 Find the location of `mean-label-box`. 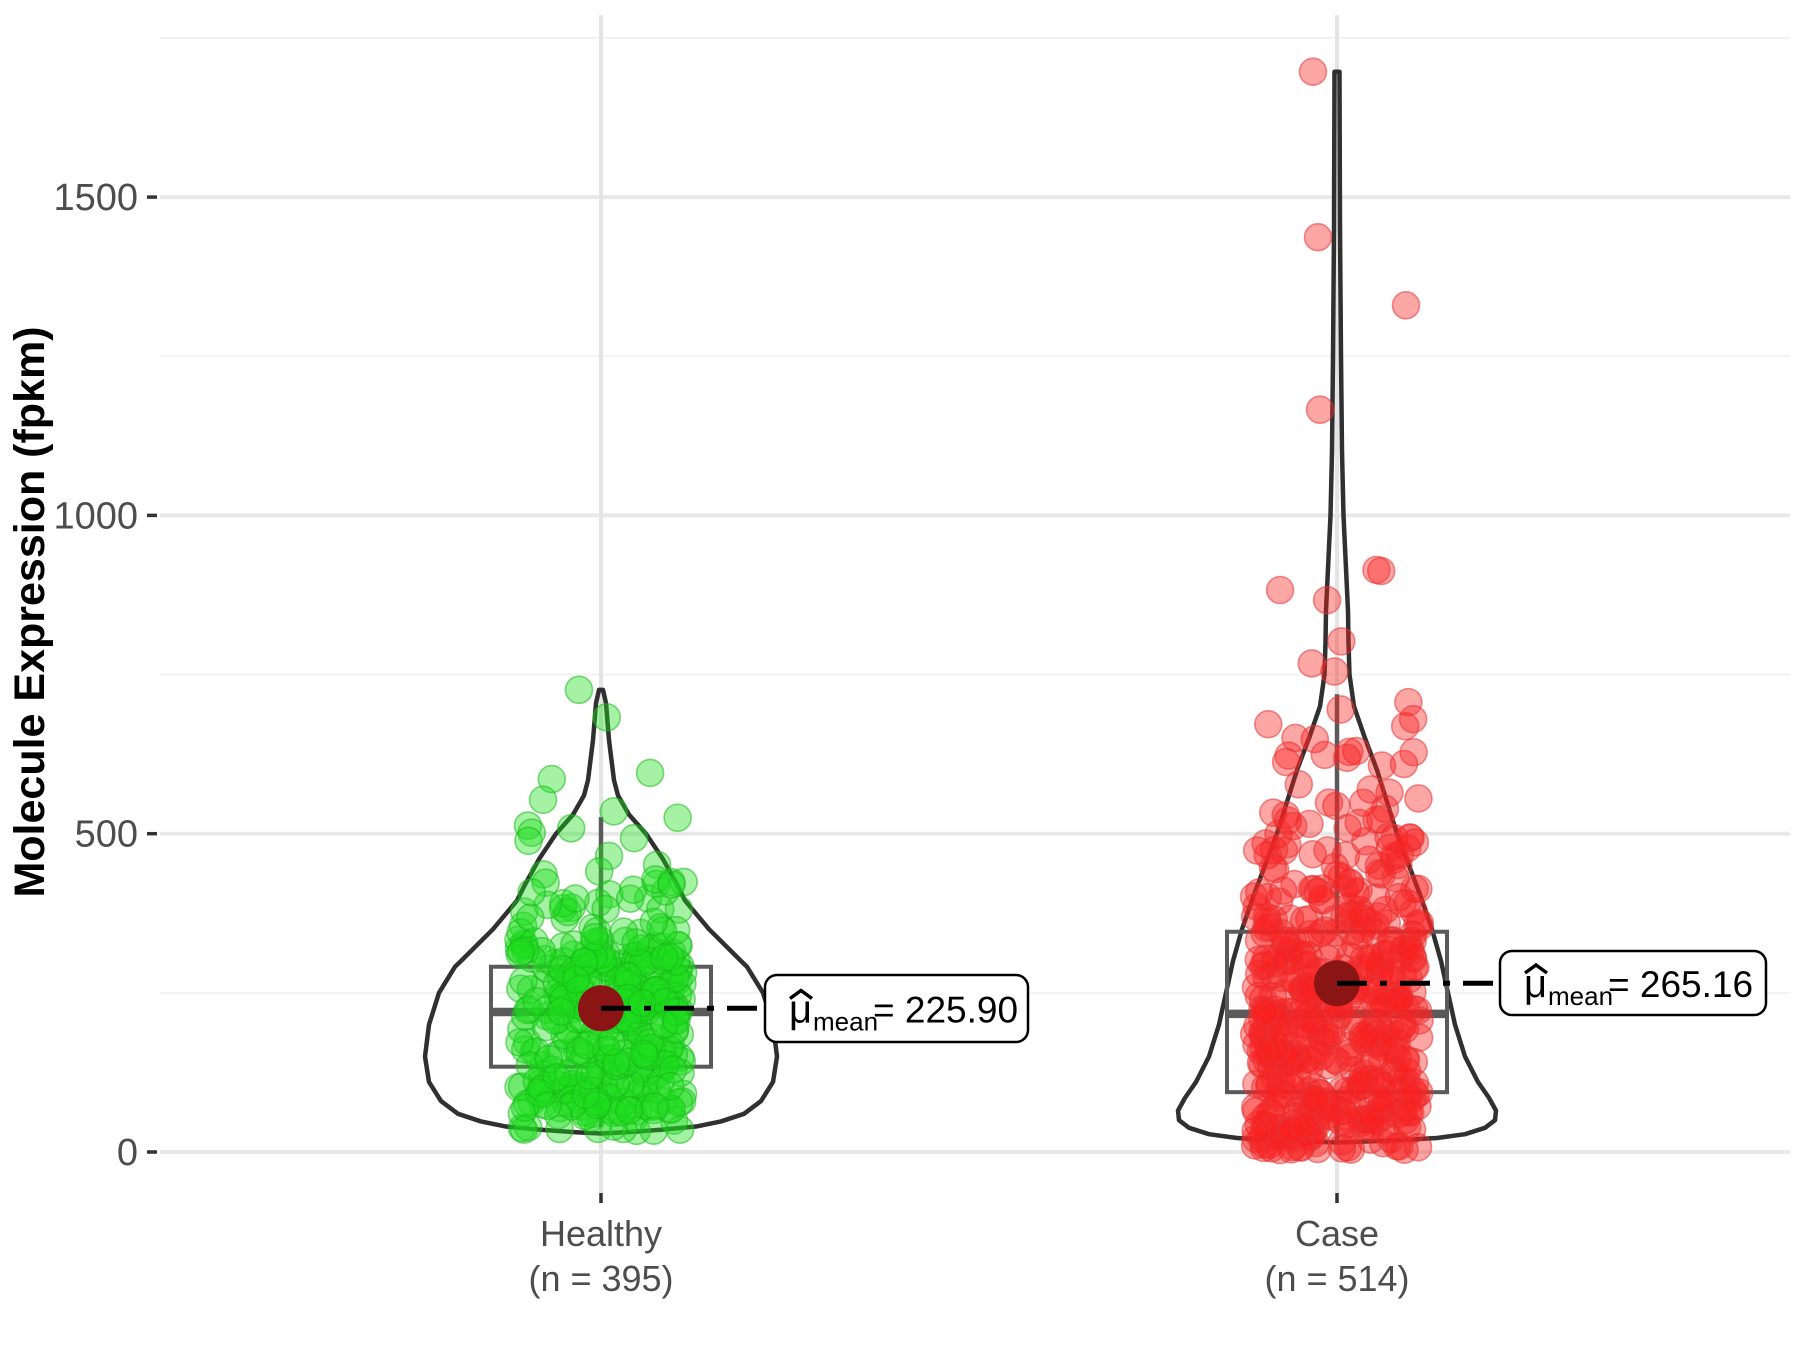

mean-label-box is located at coordinates (896, 1008).